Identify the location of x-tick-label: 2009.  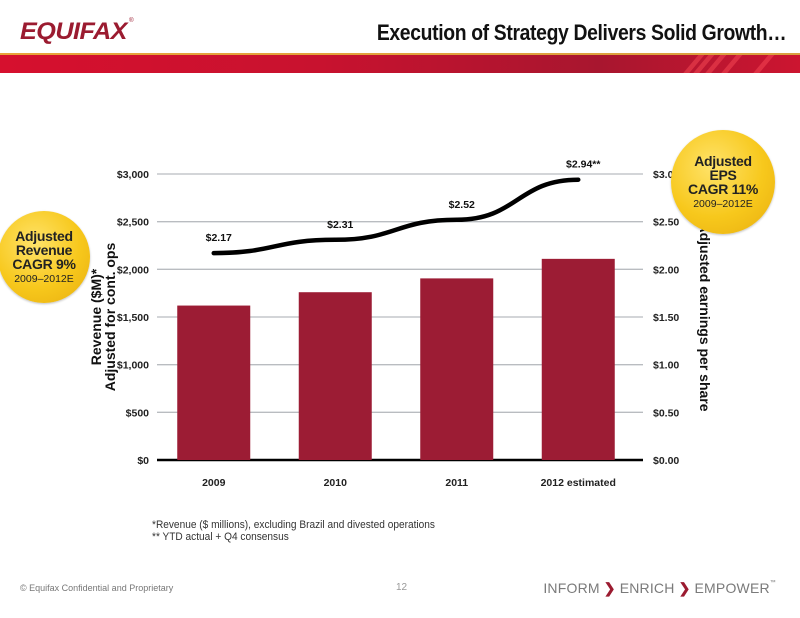
(214, 483).